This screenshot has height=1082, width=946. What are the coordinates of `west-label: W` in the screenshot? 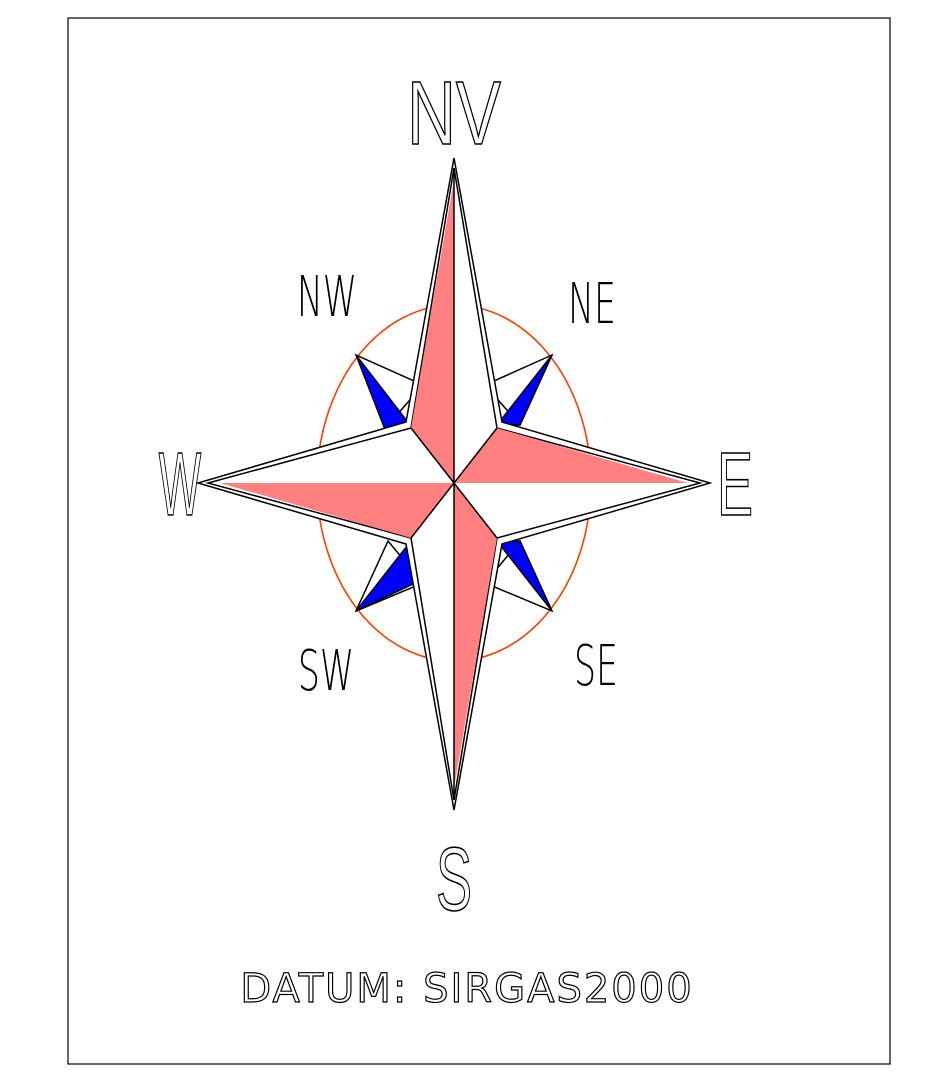 It's located at (180, 485).